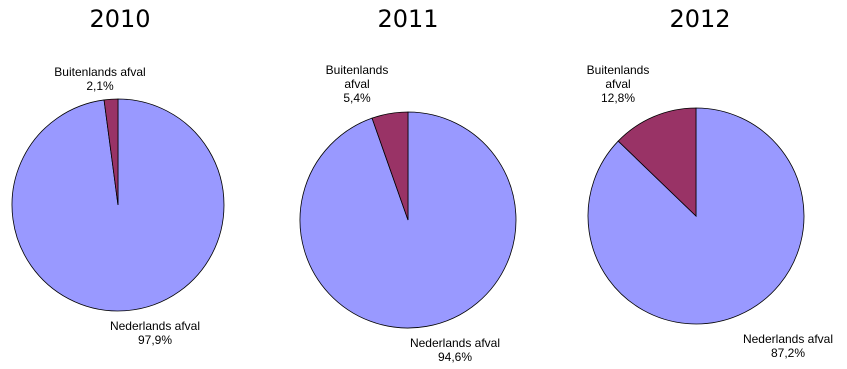 The width and height of the screenshot is (847, 369). I want to click on slice-label-nederlands-afval: Nederlands afval 87,2%, so click(788, 346).